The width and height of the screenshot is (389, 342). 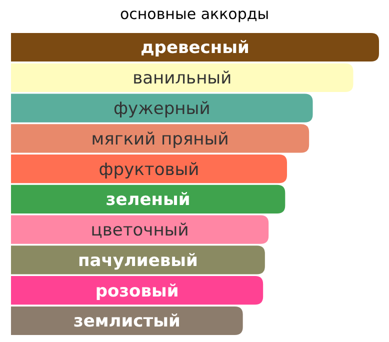 I want to click on y-tick-label: фужерный, so click(x=162, y=108).